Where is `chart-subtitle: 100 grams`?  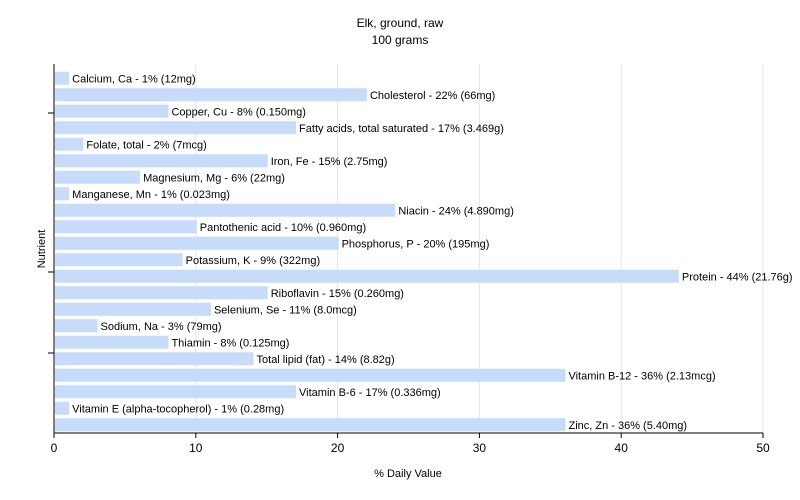 chart-subtitle: 100 grams is located at coordinates (400, 40).